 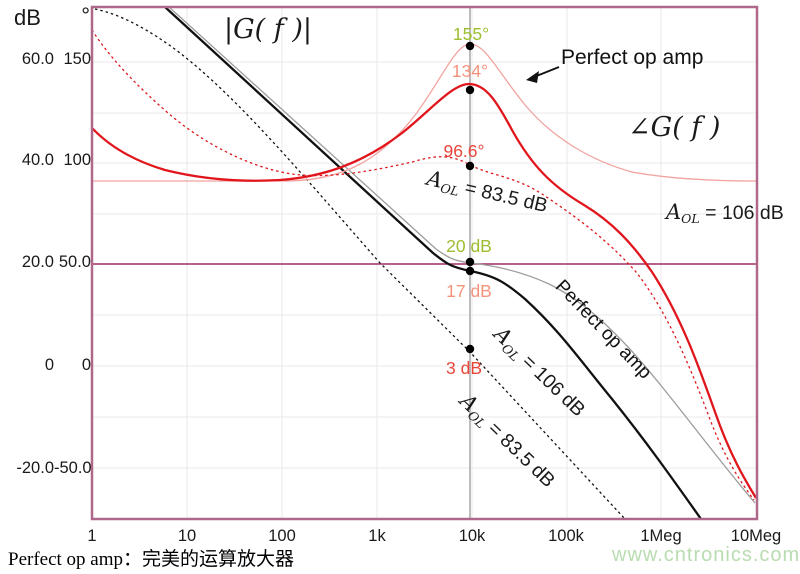 I want to click on marker-label-155deg: 155°, so click(x=471, y=34).